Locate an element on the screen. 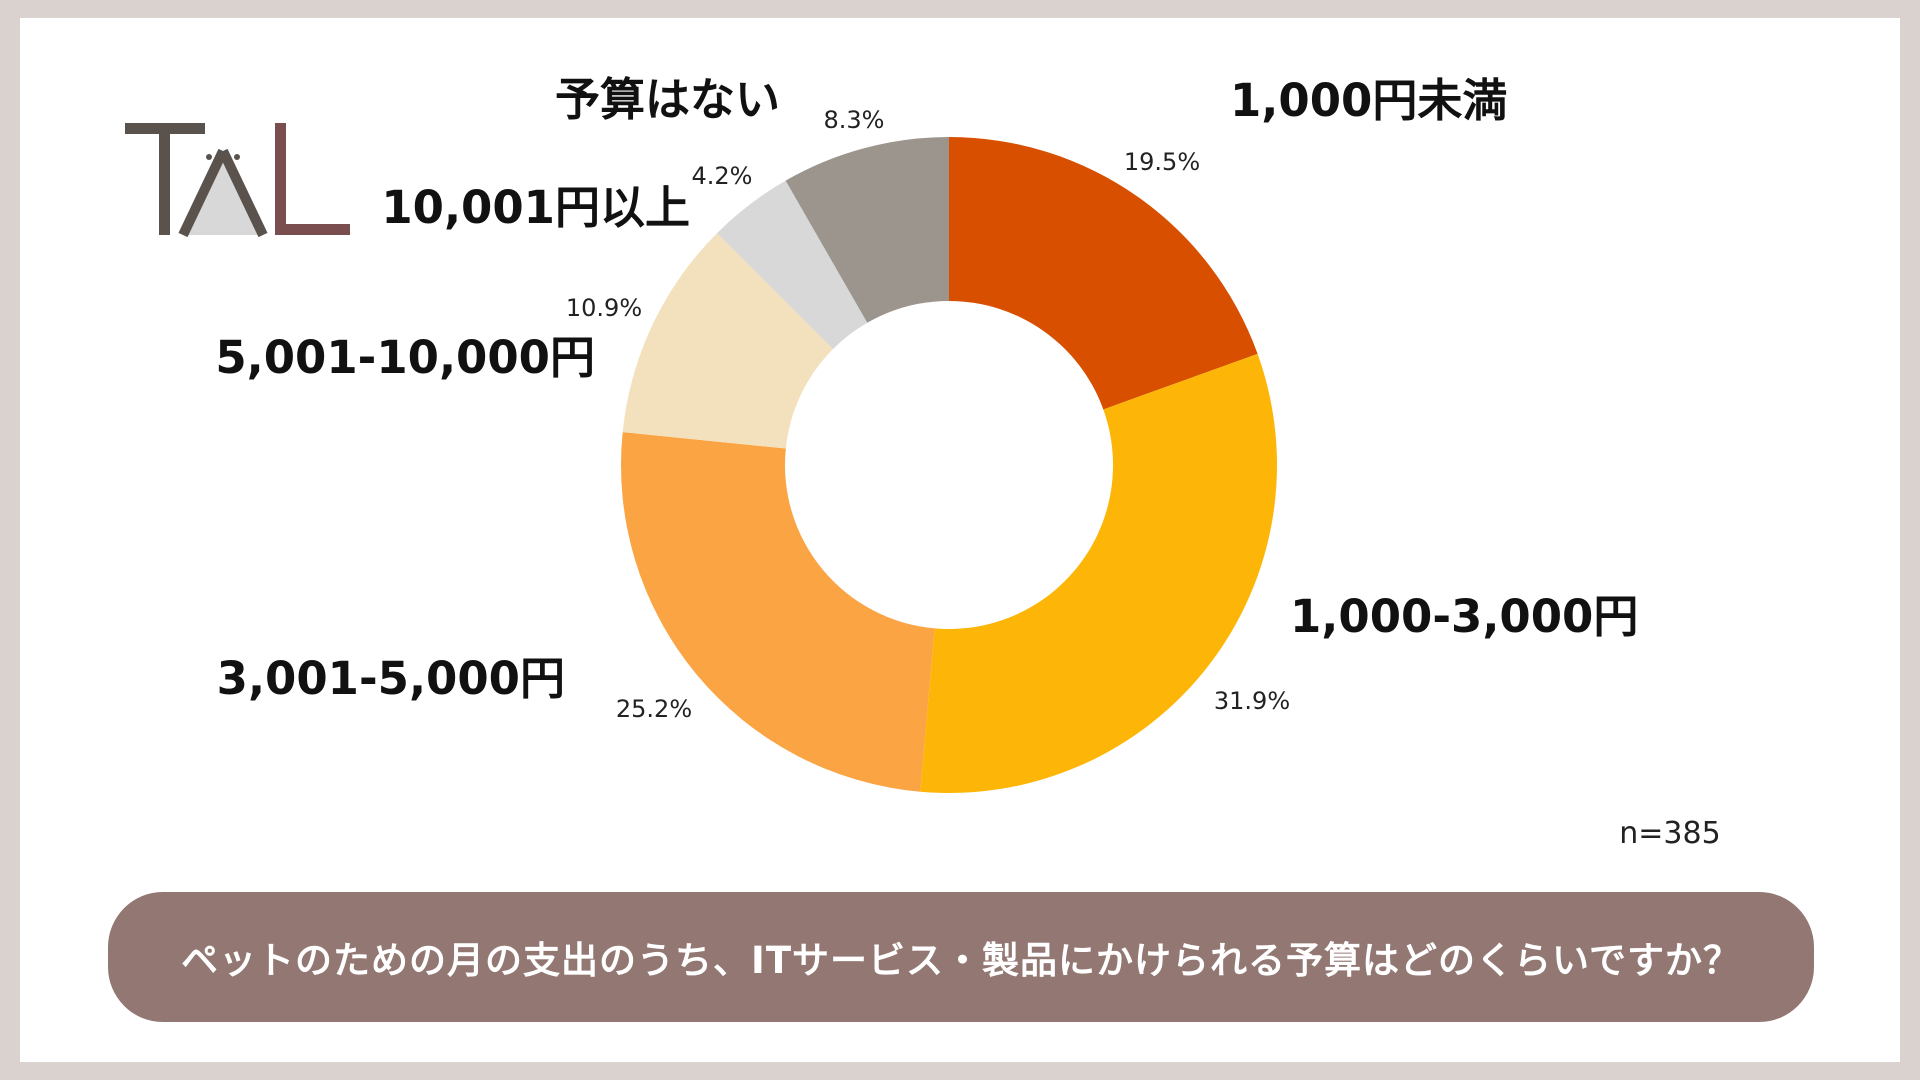 The height and width of the screenshot is (1080, 1920). logo-a-fill is located at coordinates (223, 193).